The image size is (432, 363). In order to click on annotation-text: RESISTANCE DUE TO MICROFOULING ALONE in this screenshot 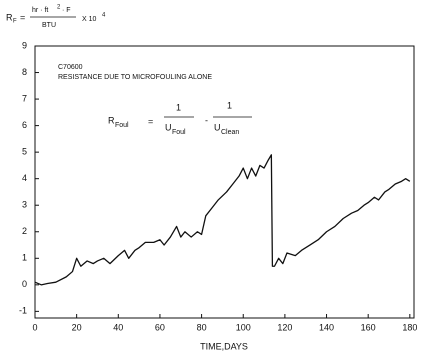, I will do `click(135, 77)`.